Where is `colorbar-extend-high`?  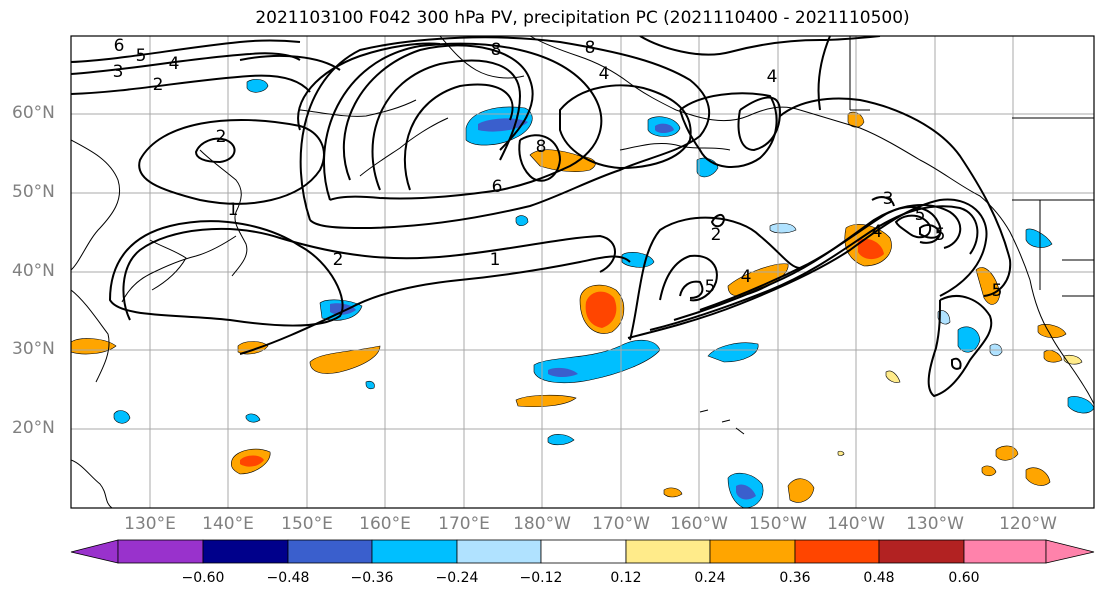
colorbar-extend-high is located at coordinates (1070, 551).